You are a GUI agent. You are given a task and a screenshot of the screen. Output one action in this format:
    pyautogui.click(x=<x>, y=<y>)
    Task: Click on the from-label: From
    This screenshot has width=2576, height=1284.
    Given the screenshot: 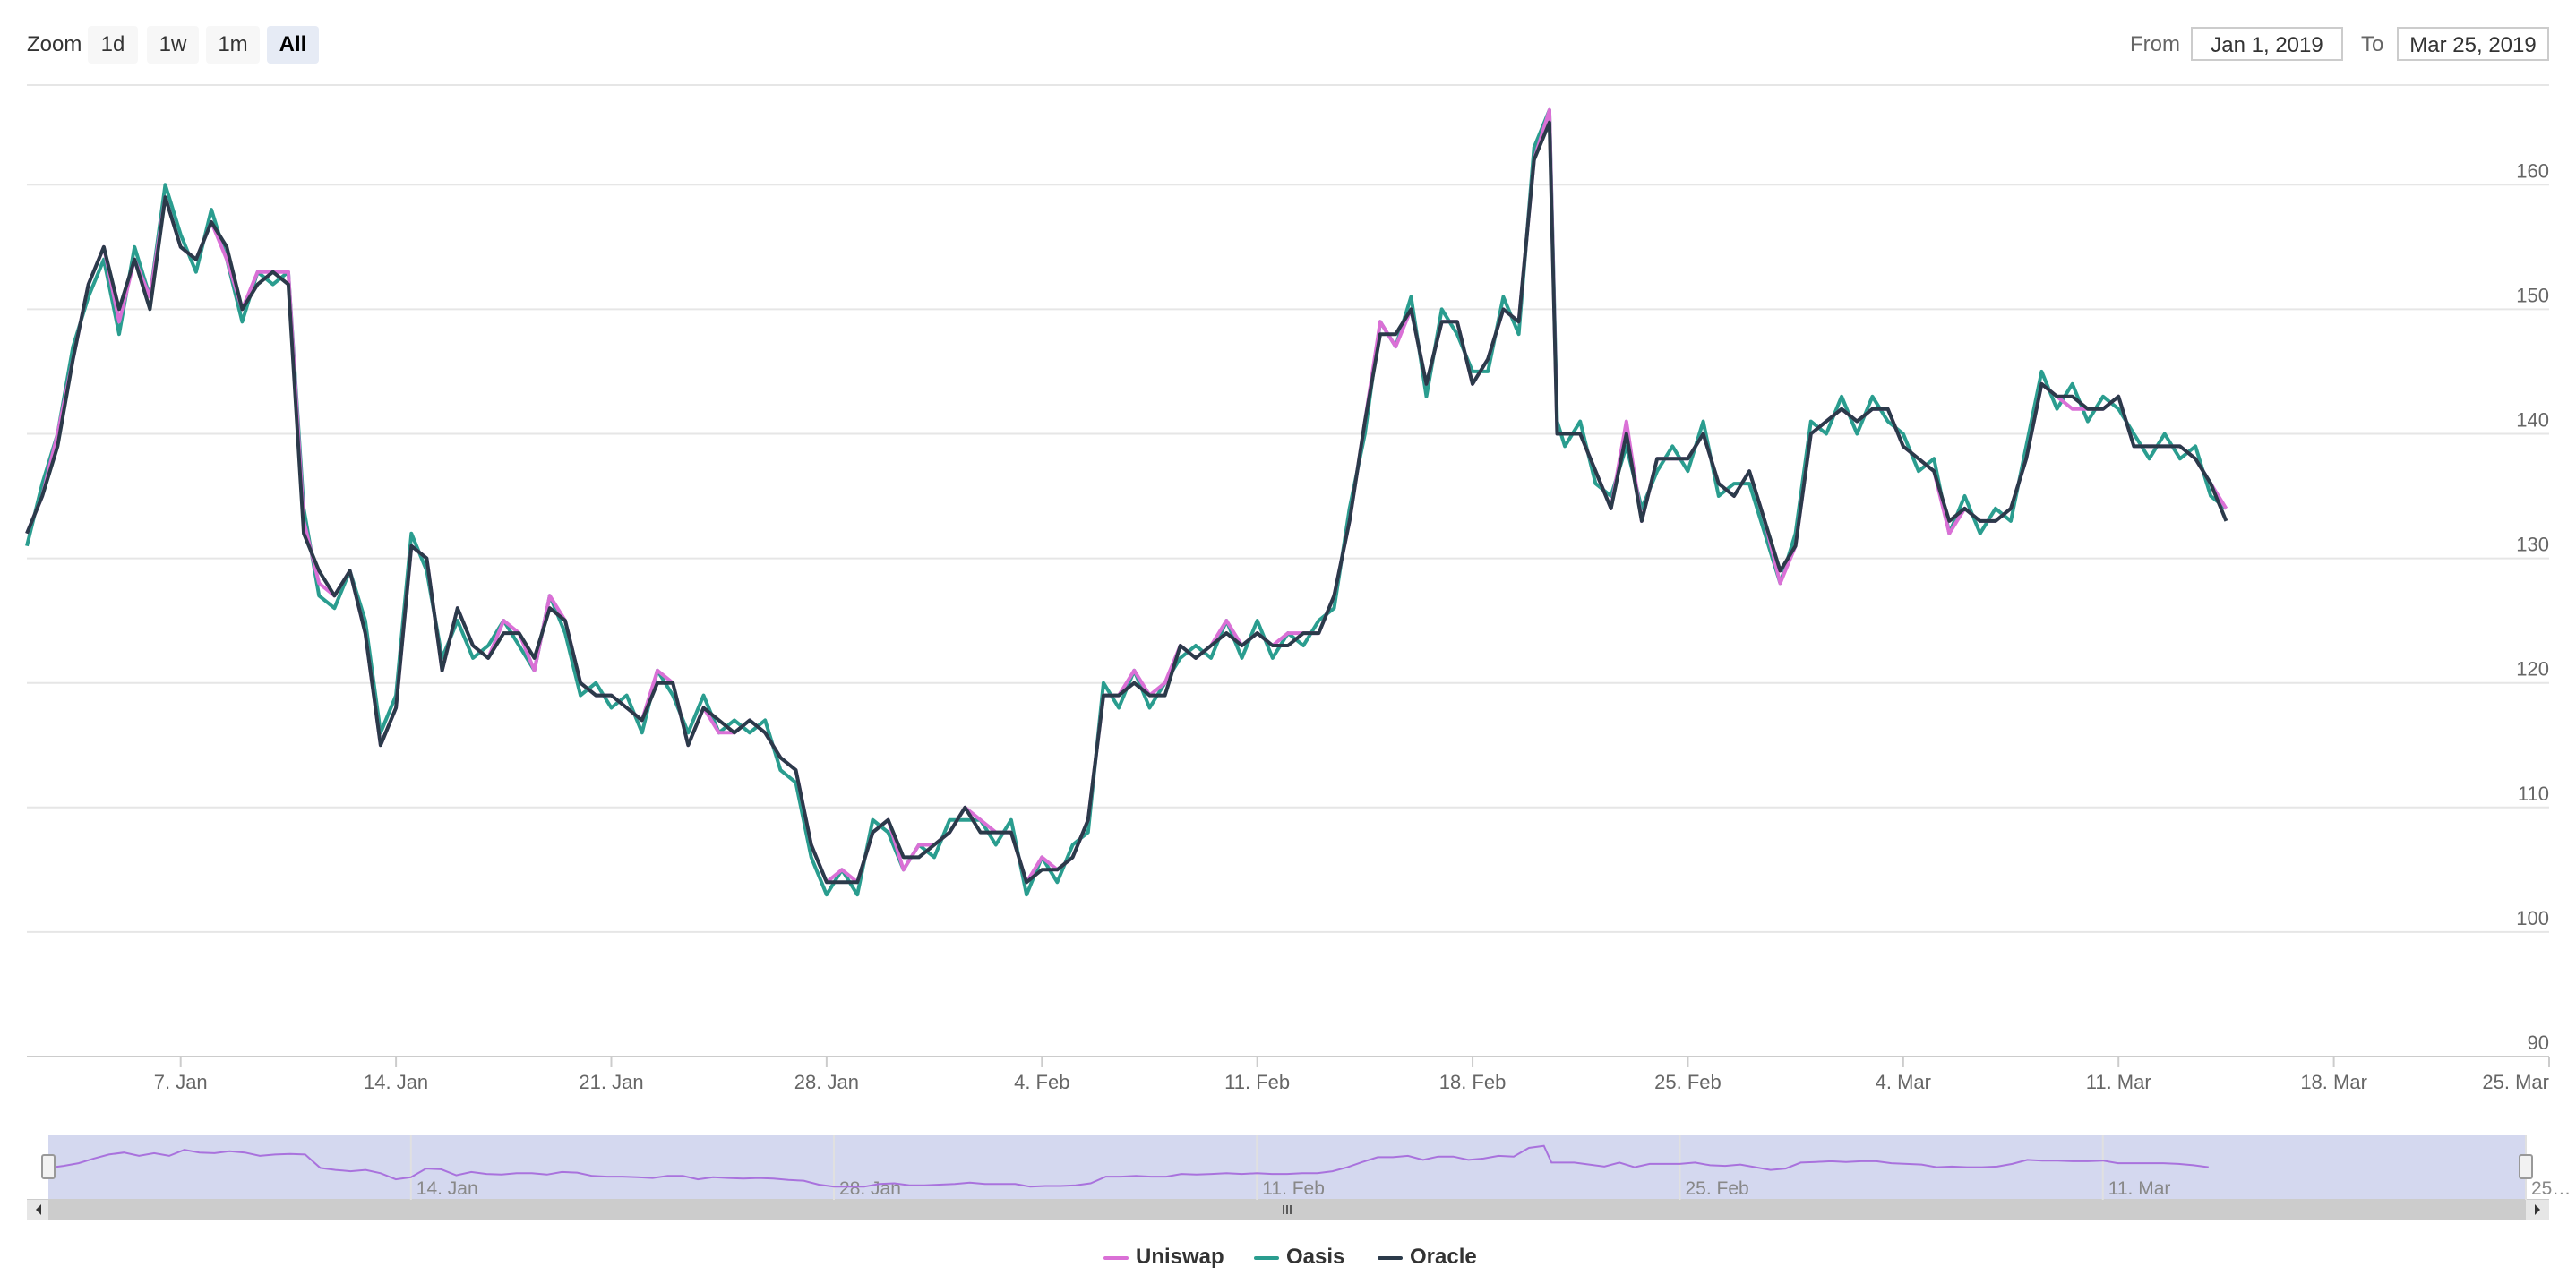 What is the action you would take?
    pyautogui.click(x=2155, y=44)
    